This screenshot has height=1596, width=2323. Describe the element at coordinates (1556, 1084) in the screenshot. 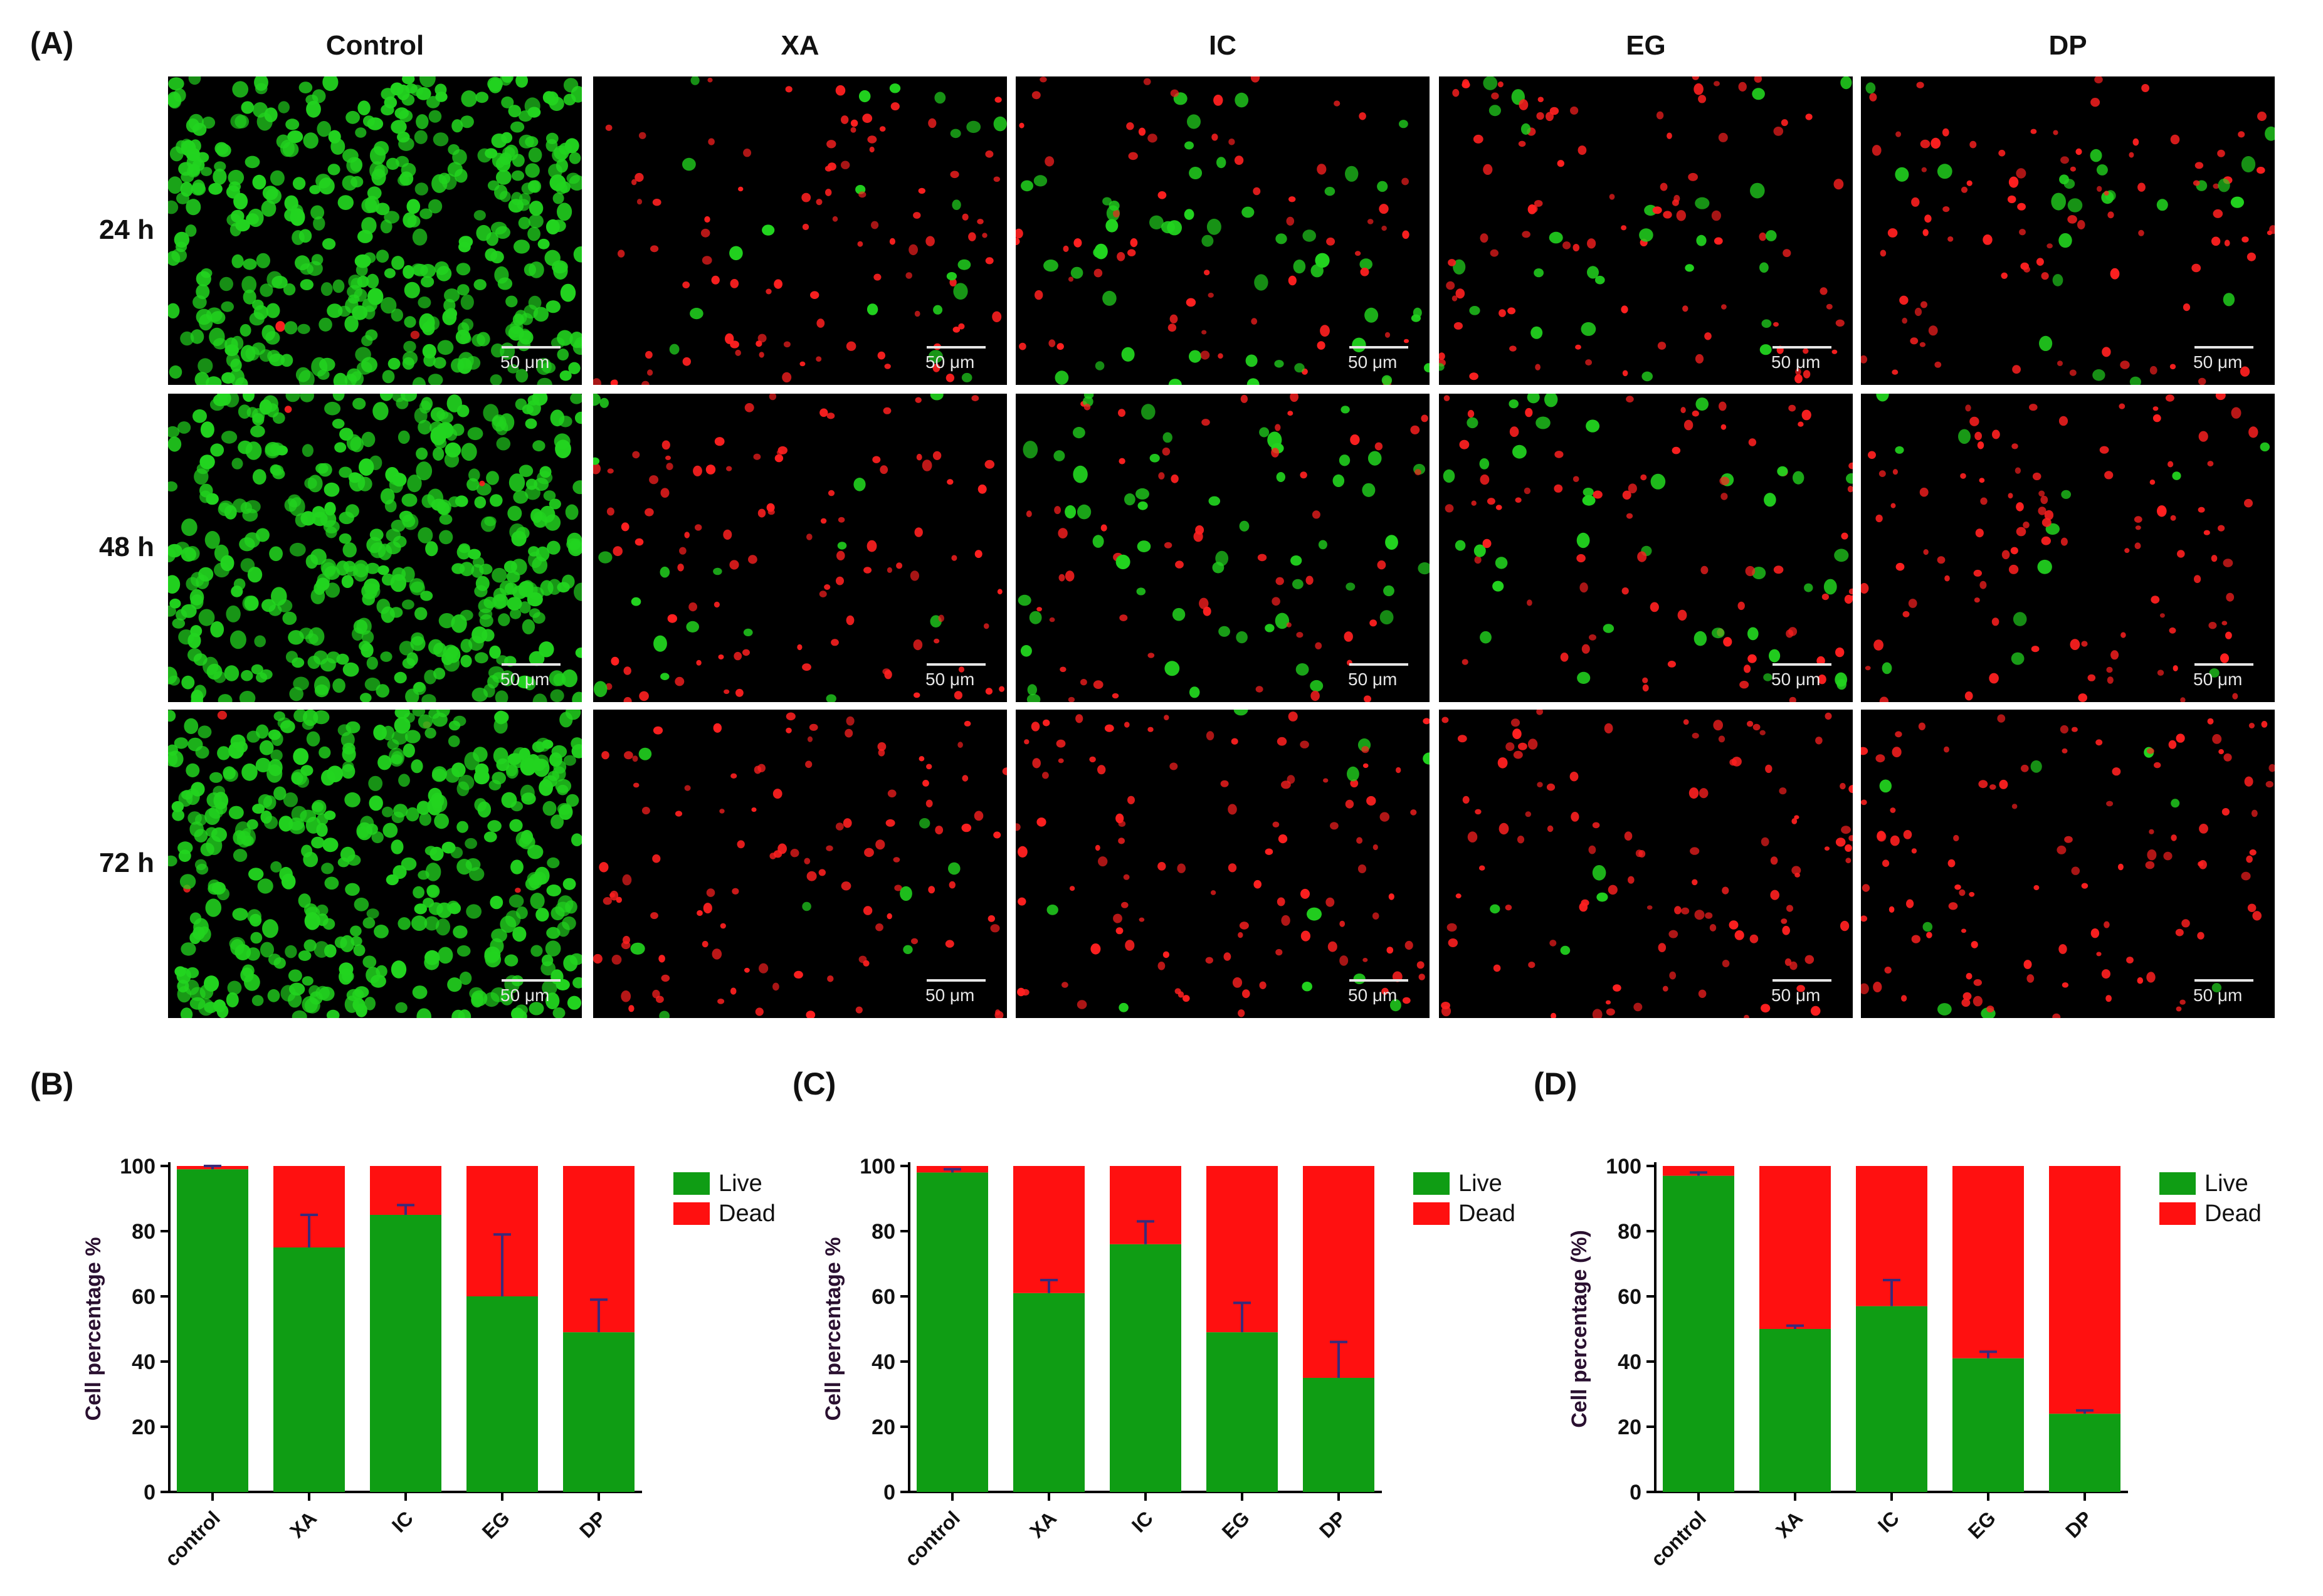

I see `panel-d-label: (D)` at that location.